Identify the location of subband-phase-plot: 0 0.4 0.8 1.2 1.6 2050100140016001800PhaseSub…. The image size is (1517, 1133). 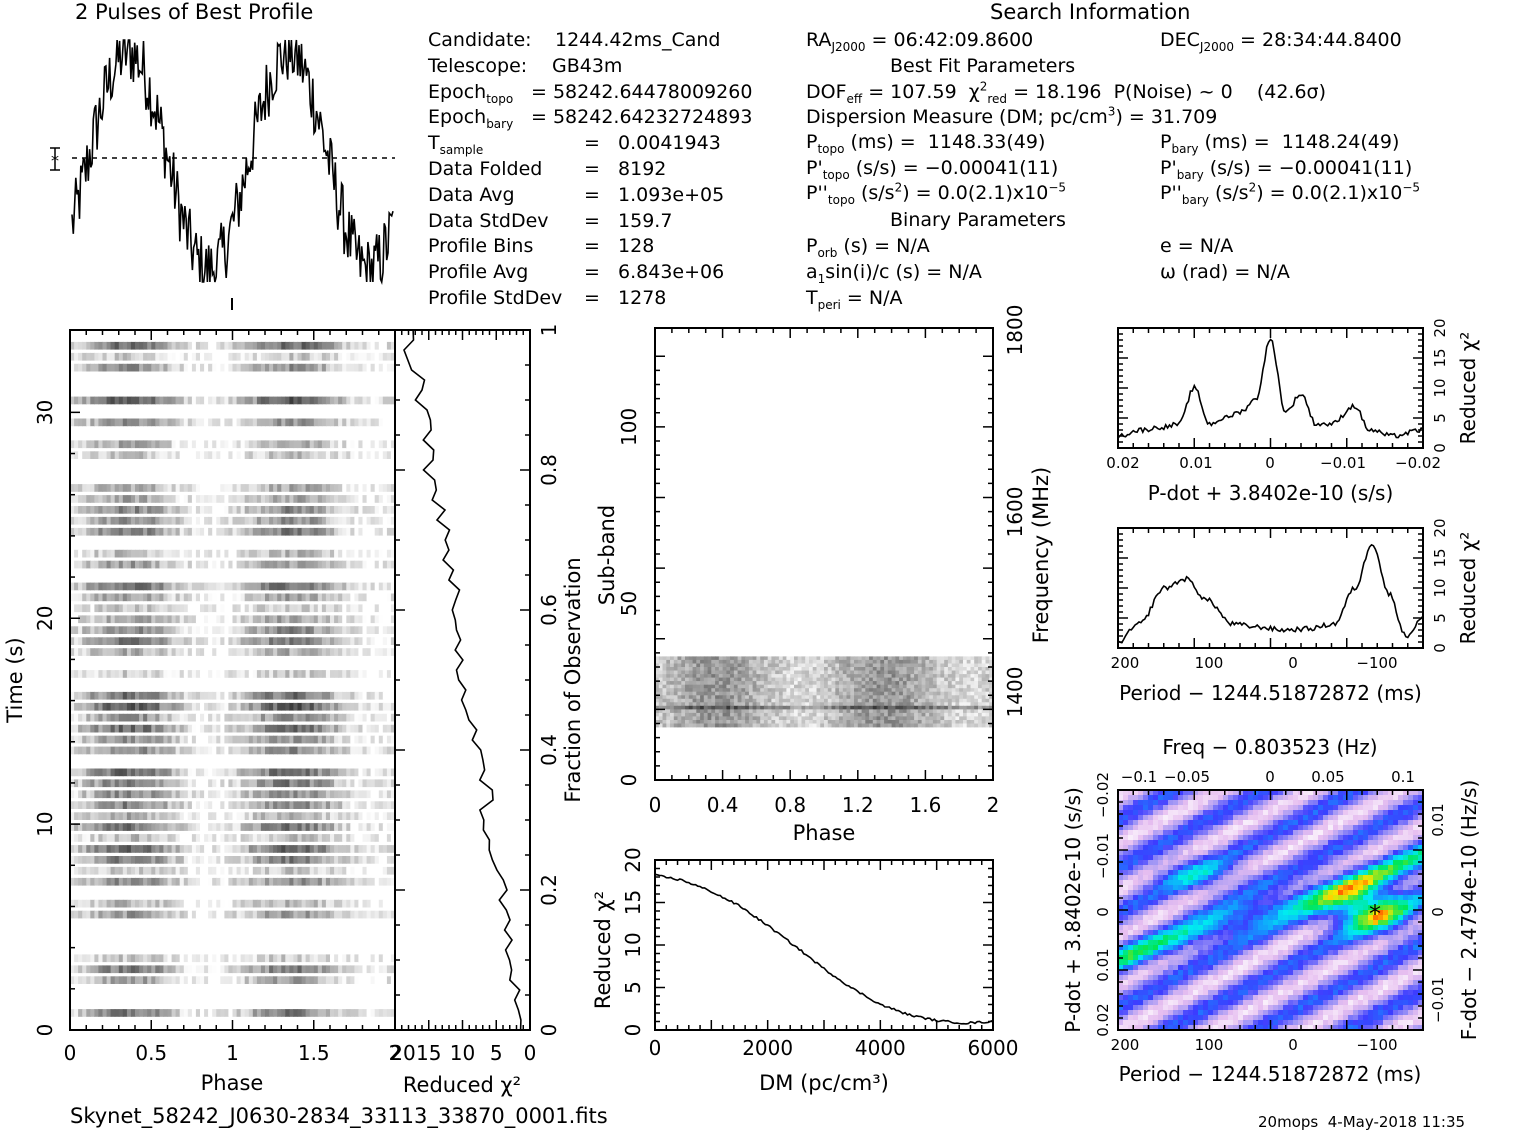
(824, 575).